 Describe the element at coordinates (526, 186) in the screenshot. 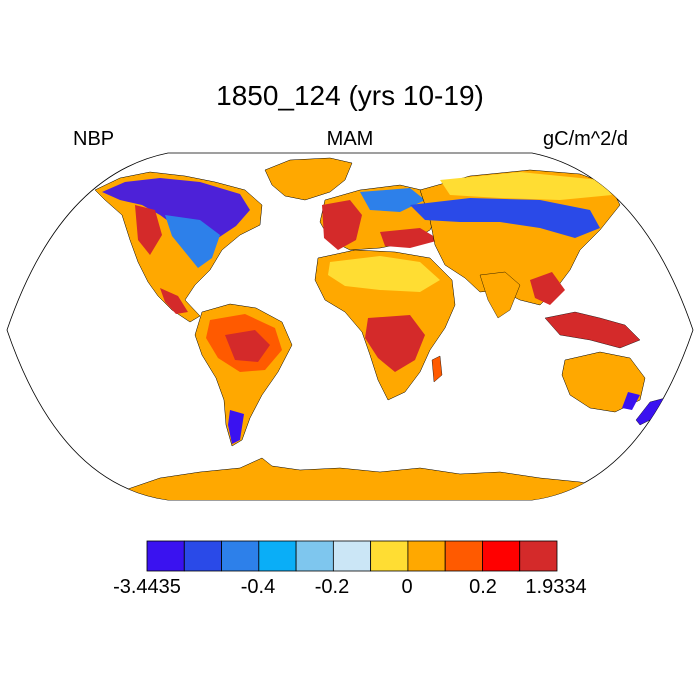

I see `siberia` at that location.